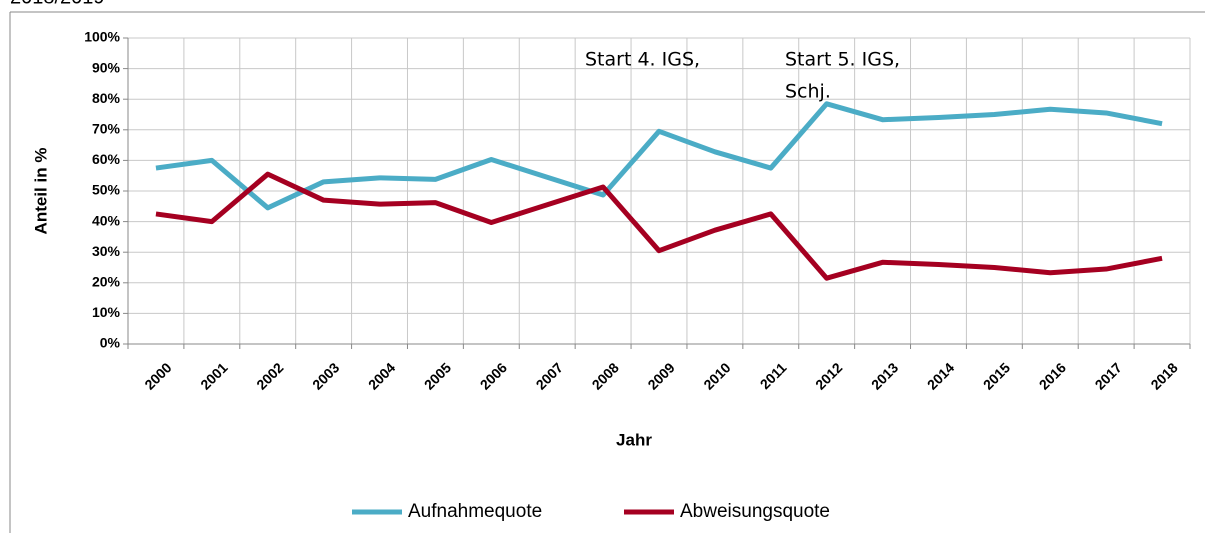  I want to click on x-tick-label: 2010, so click(716, 375).